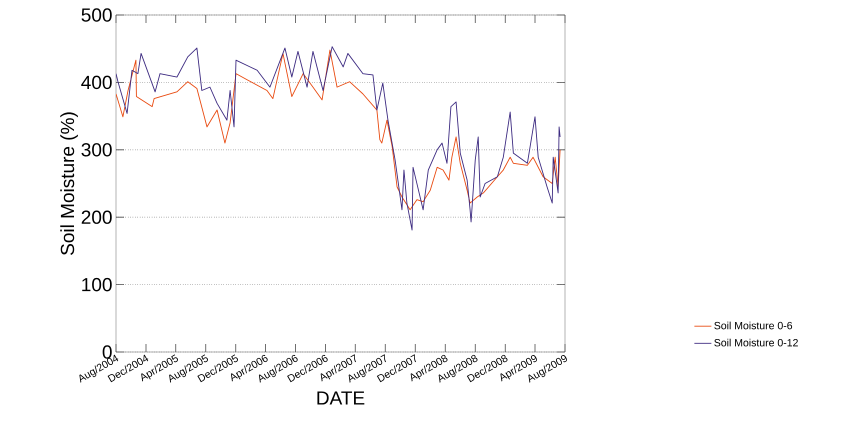 This screenshot has height=441, width=864. I want to click on y-tick-label: 500, so click(97, 15).